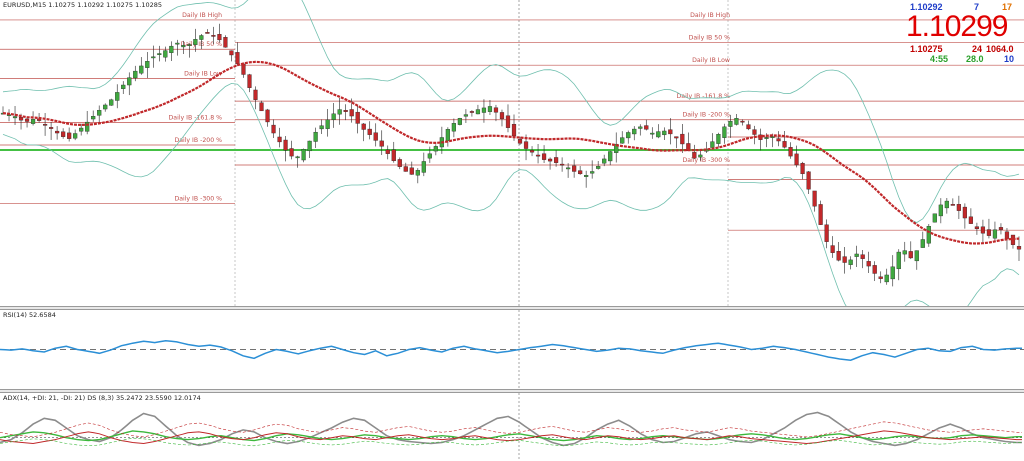  I want to click on adx-main-line, so click(511, 429).